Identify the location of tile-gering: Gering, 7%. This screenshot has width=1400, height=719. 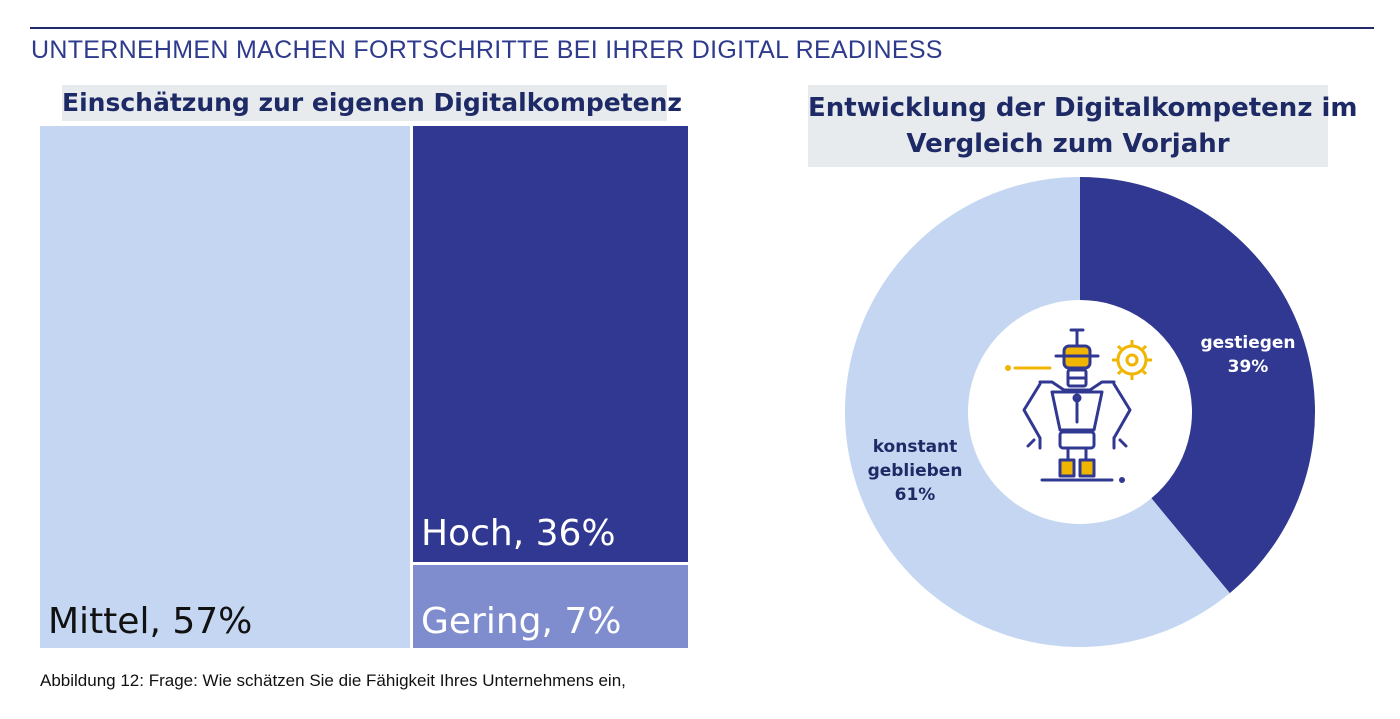
(550, 606).